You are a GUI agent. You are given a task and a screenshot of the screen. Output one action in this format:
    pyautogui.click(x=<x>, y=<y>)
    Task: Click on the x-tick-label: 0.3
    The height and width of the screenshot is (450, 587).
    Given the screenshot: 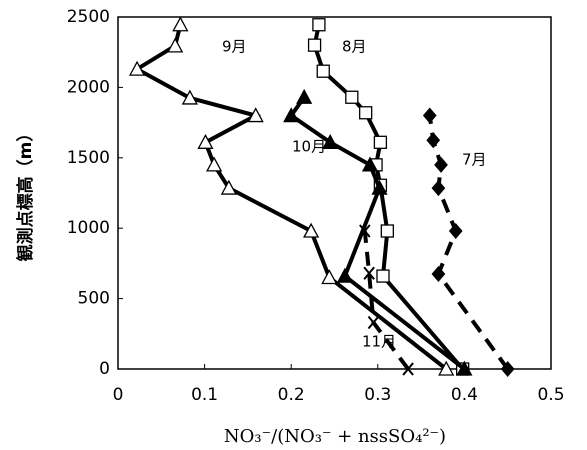 What is the action you would take?
    pyautogui.click(x=377, y=395)
    